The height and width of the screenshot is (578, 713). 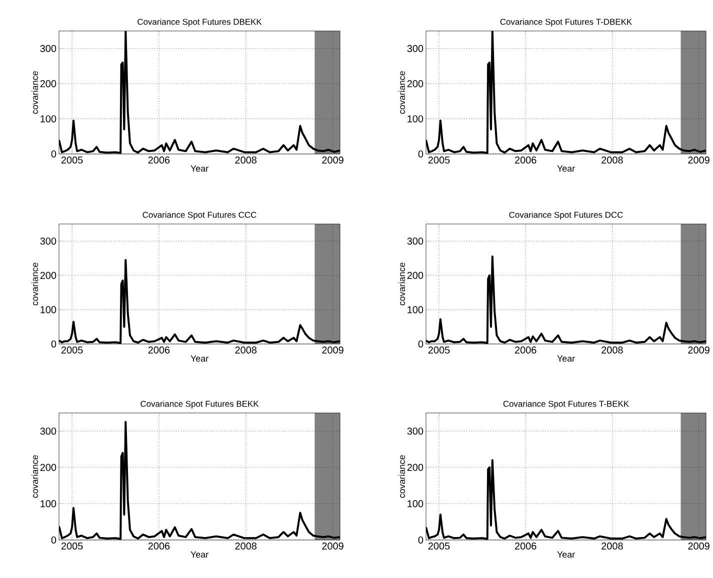 I want to click on chart-title: Covariance Spot Futures T-DBEKK, so click(x=566, y=22).